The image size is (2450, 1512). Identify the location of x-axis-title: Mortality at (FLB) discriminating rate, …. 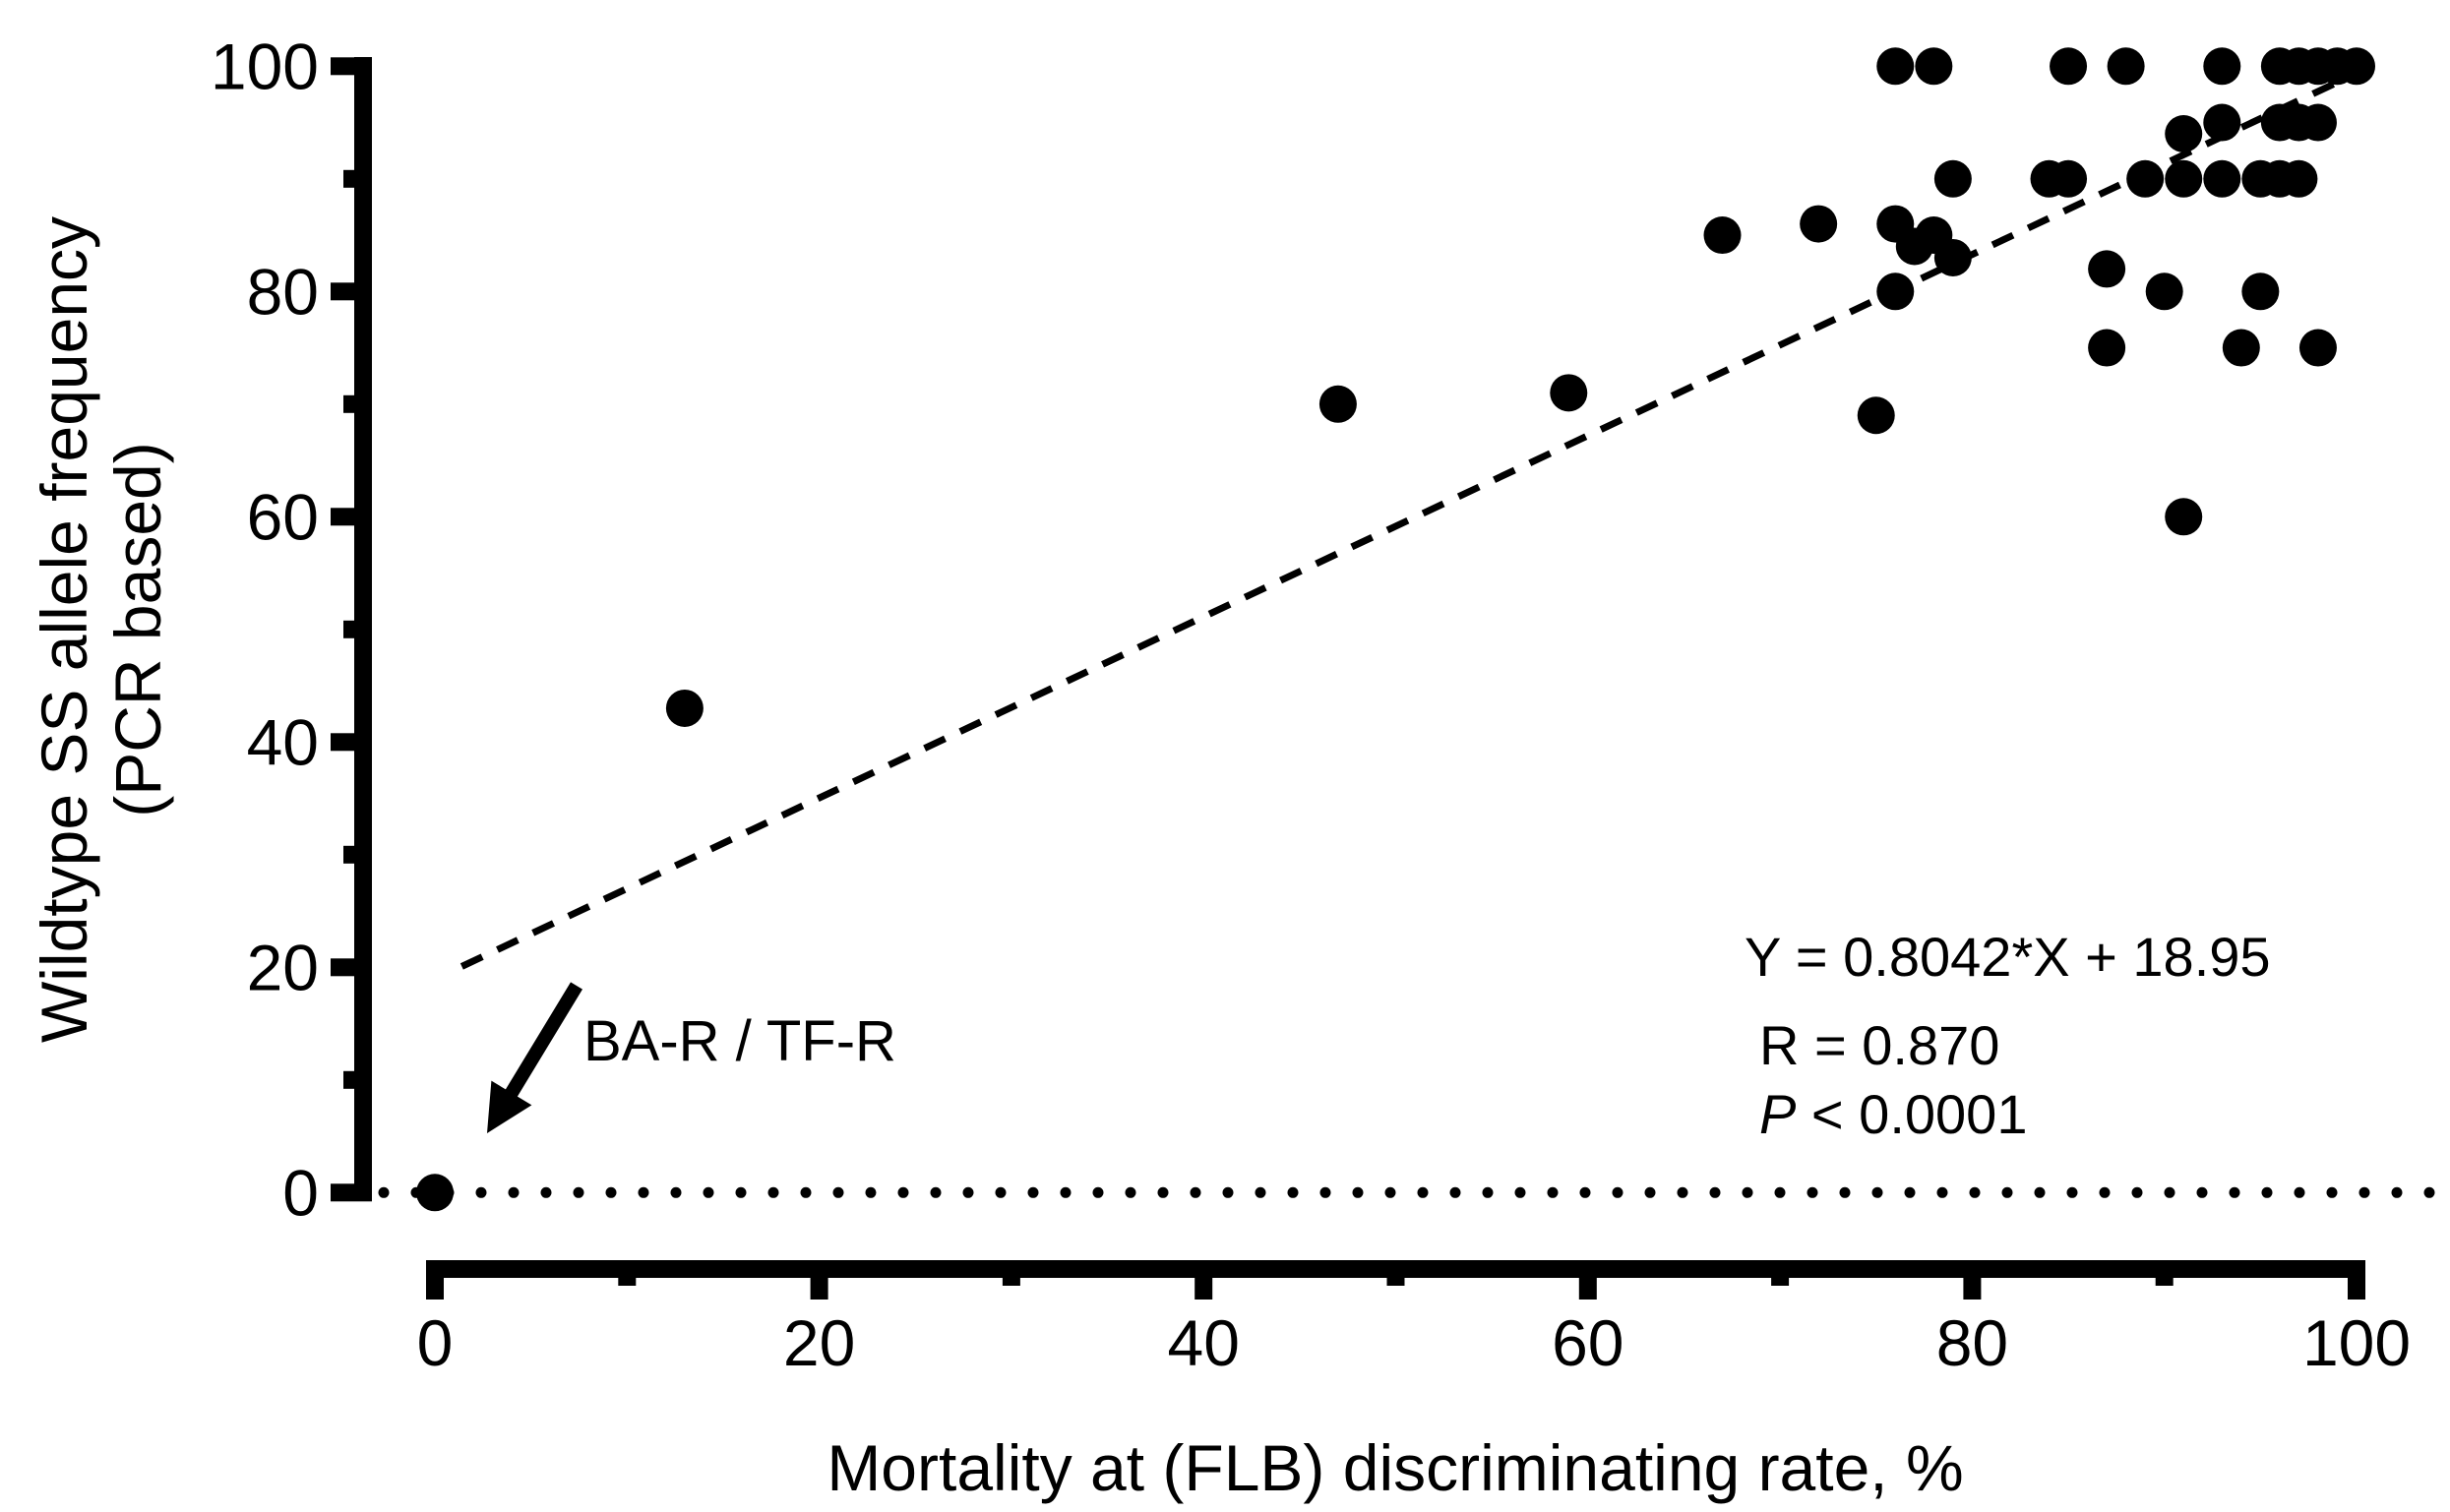
(1395, 1467).